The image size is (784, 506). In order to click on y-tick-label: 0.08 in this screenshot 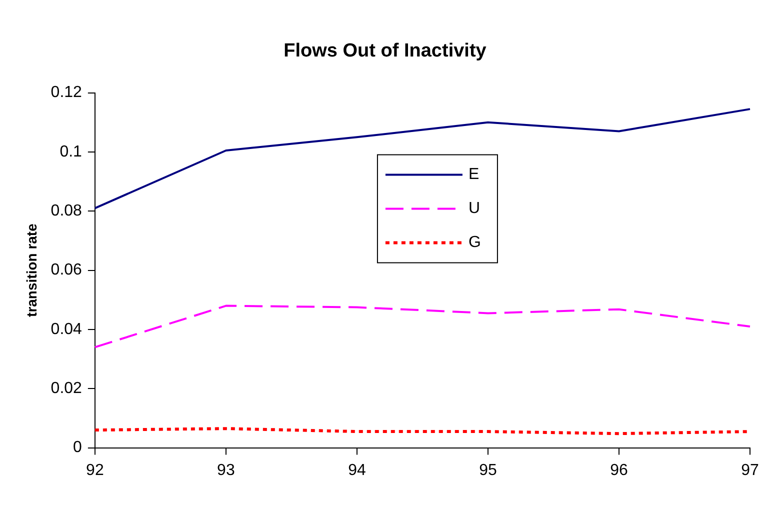, I will do `click(66, 211)`.